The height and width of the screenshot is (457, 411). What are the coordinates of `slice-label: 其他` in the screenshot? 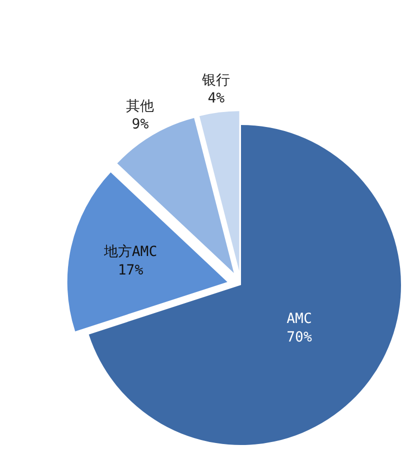 It's located at (140, 106).